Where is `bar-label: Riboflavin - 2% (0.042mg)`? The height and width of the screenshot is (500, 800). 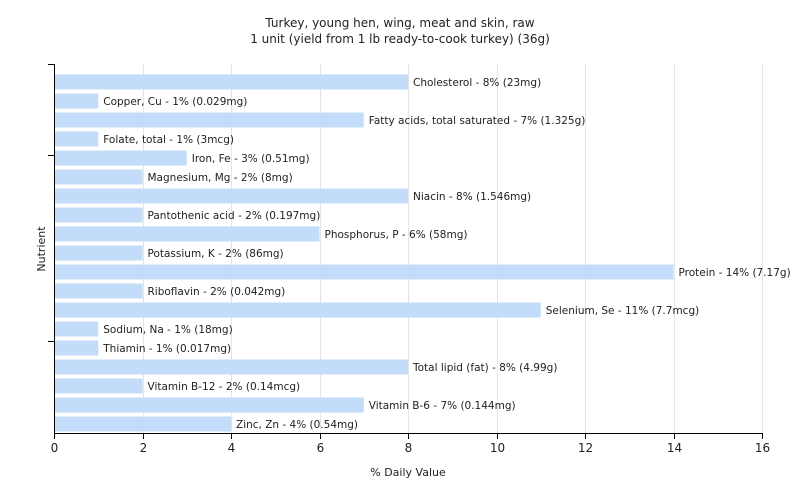 bar-label: Riboflavin - 2% (0.042mg) is located at coordinates (217, 292).